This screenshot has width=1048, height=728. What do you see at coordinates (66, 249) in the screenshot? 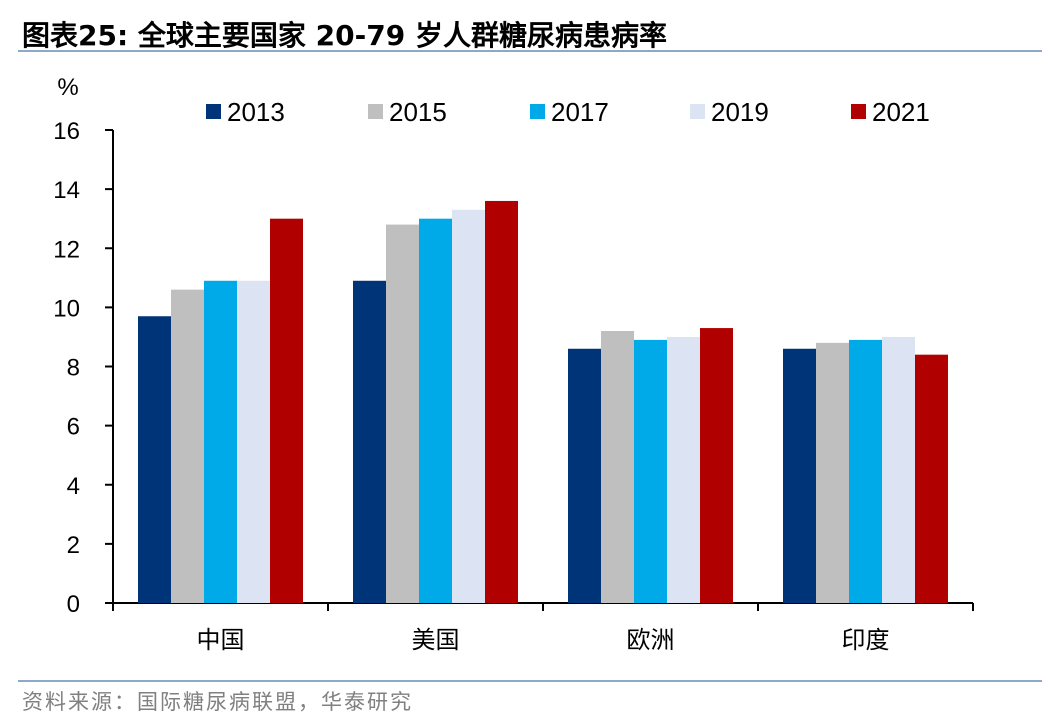
I see `y-tick-label: 12` at bounding box center [66, 249].